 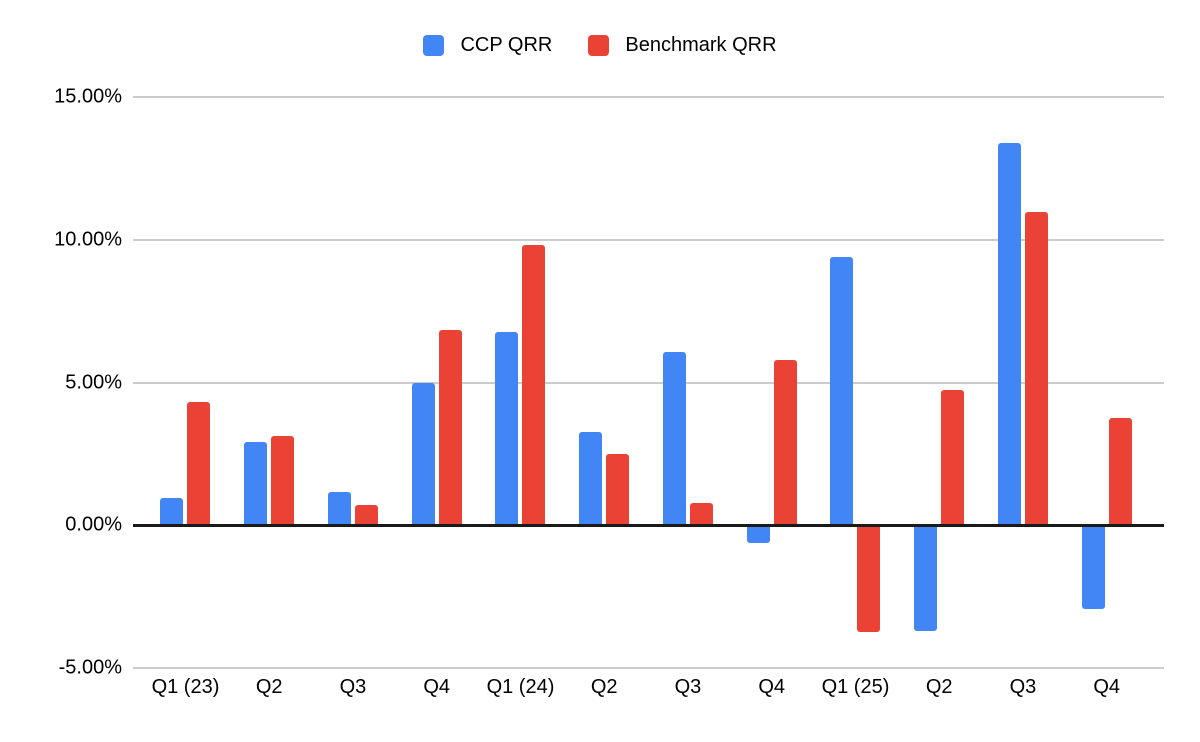 What do you see at coordinates (604, 687) in the screenshot?
I see `x-axis-label-5-q2: Q2` at bounding box center [604, 687].